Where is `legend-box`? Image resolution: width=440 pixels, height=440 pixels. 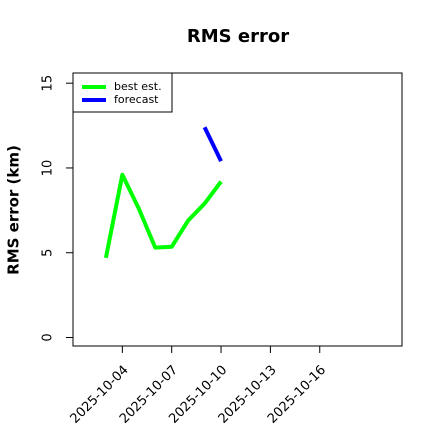
legend-box is located at coordinates (122, 92).